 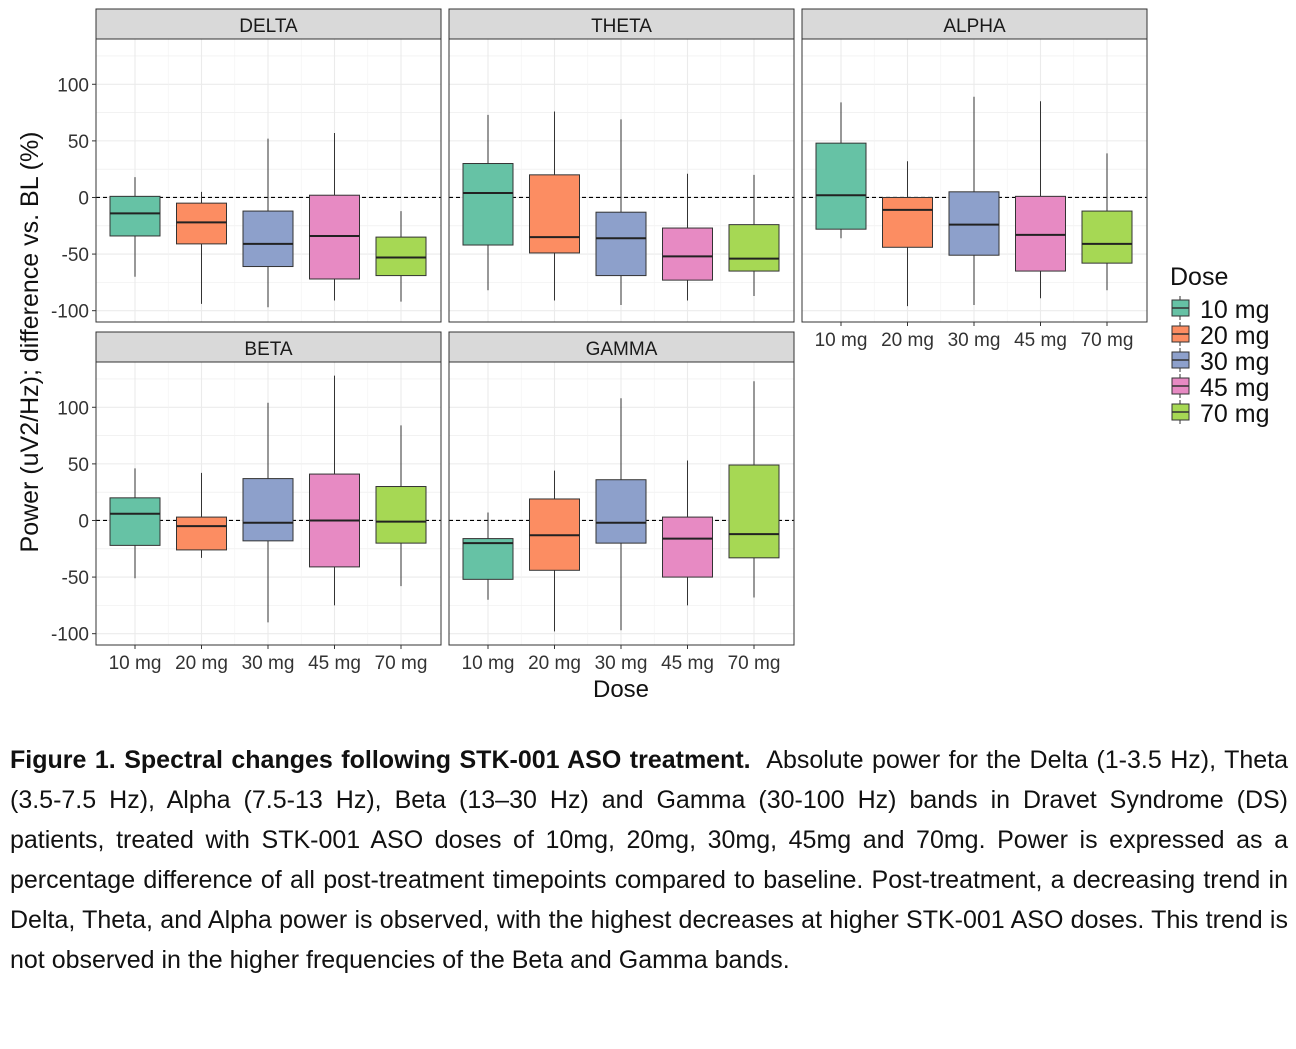 I want to click on box-beta-30mg, so click(x=268, y=510).